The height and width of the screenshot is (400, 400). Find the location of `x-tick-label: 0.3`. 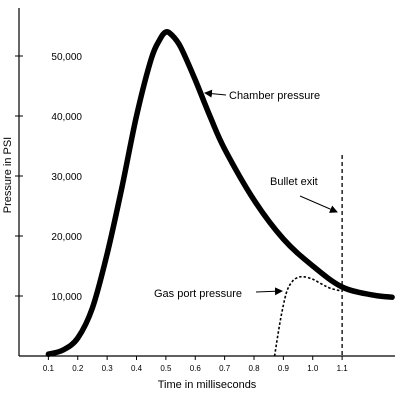

x-tick-label: 0.3 is located at coordinates (108, 368).